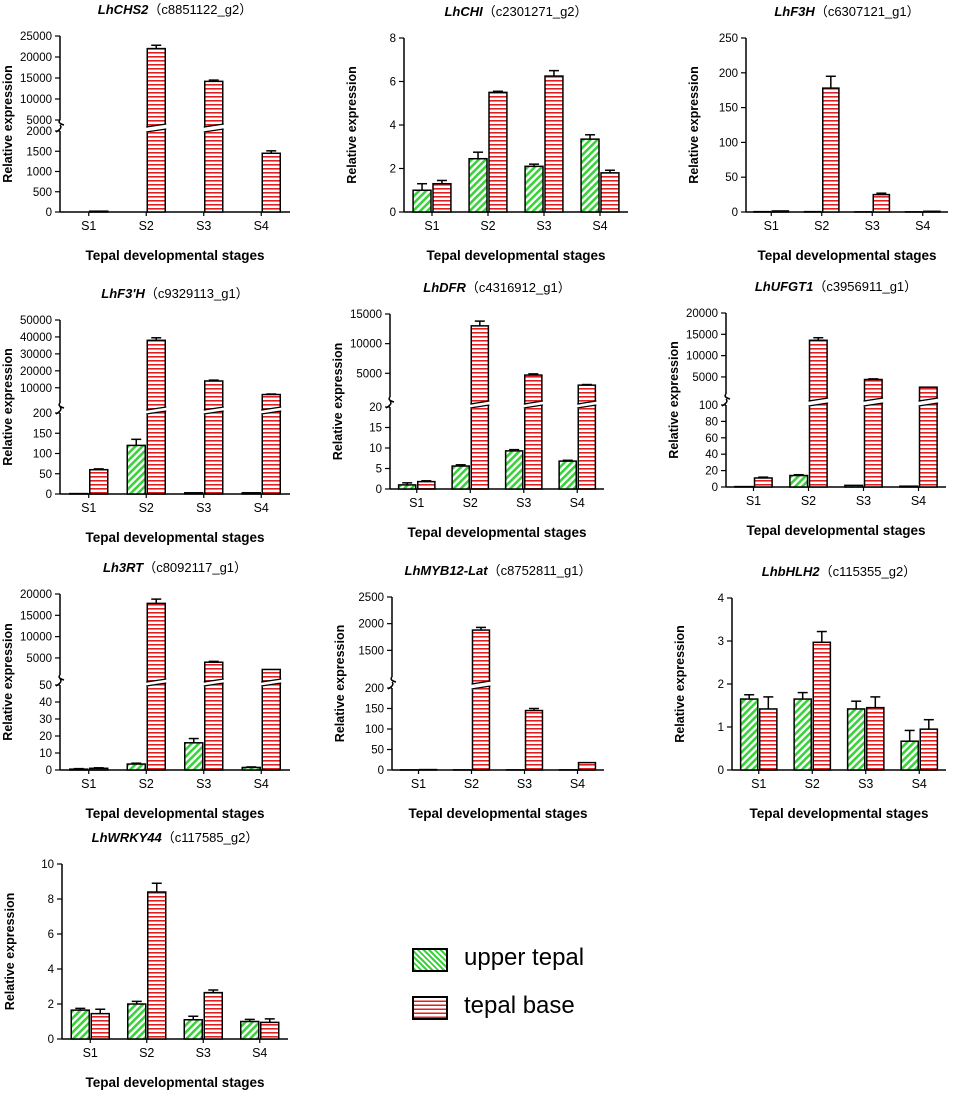  What do you see at coordinates (51, 900) in the screenshot?
I see `y-tick-label: 8` at bounding box center [51, 900].